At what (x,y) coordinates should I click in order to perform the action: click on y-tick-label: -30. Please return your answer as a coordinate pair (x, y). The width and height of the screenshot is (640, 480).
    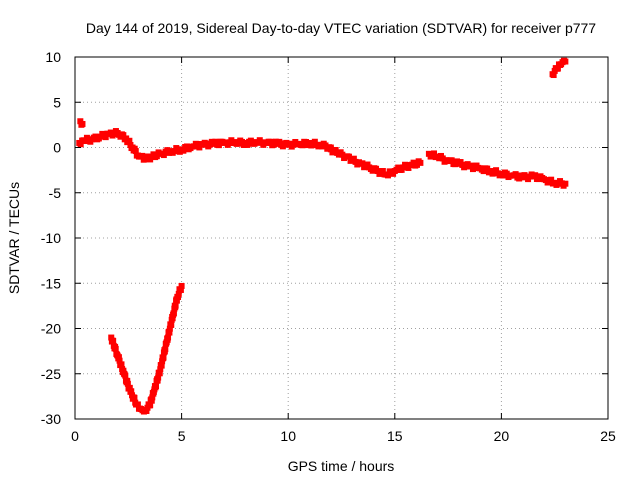
    Looking at the image, I should click on (51, 419).